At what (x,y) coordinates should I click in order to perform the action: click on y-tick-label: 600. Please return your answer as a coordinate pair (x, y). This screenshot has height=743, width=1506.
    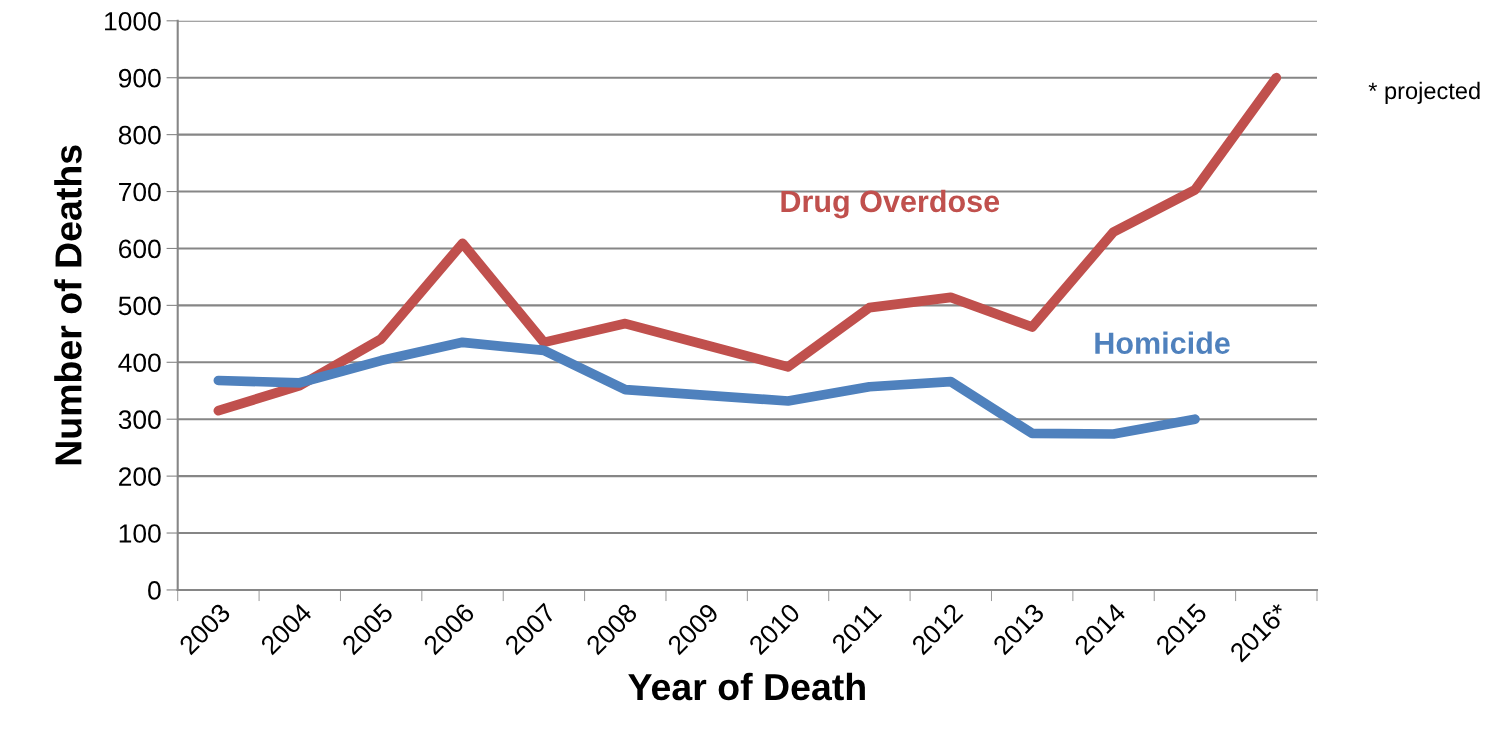
    Looking at the image, I should click on (140, 249).